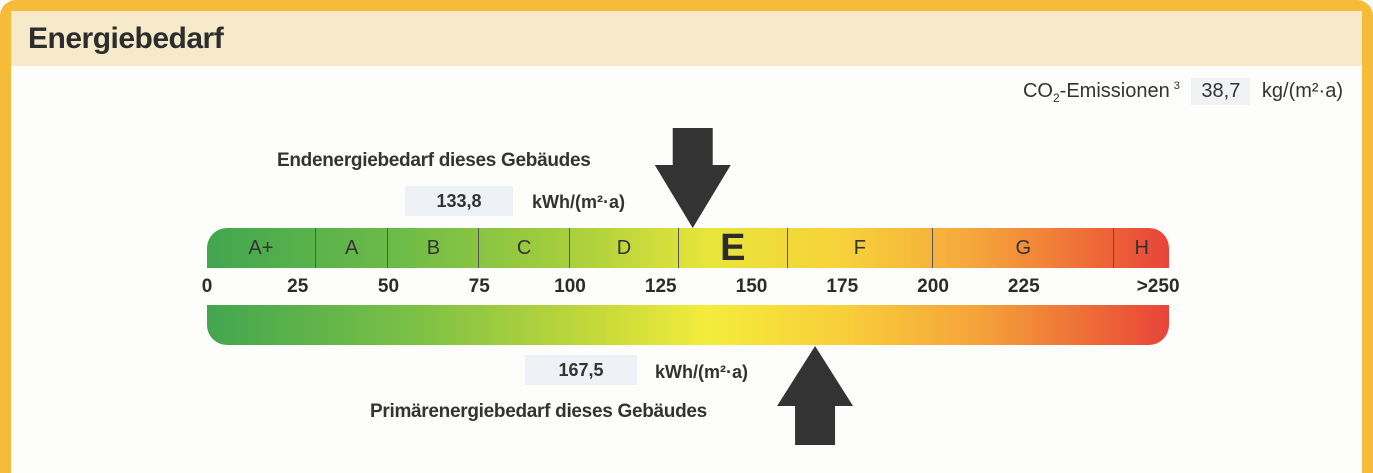 This screenshot has width=1373, height=473. What do you see at coordinates (434, 160) in the screenshot?
I see `endenergie-label: Endenergiebedarf dieses Gebäudes` at bounding box center [434, 160].